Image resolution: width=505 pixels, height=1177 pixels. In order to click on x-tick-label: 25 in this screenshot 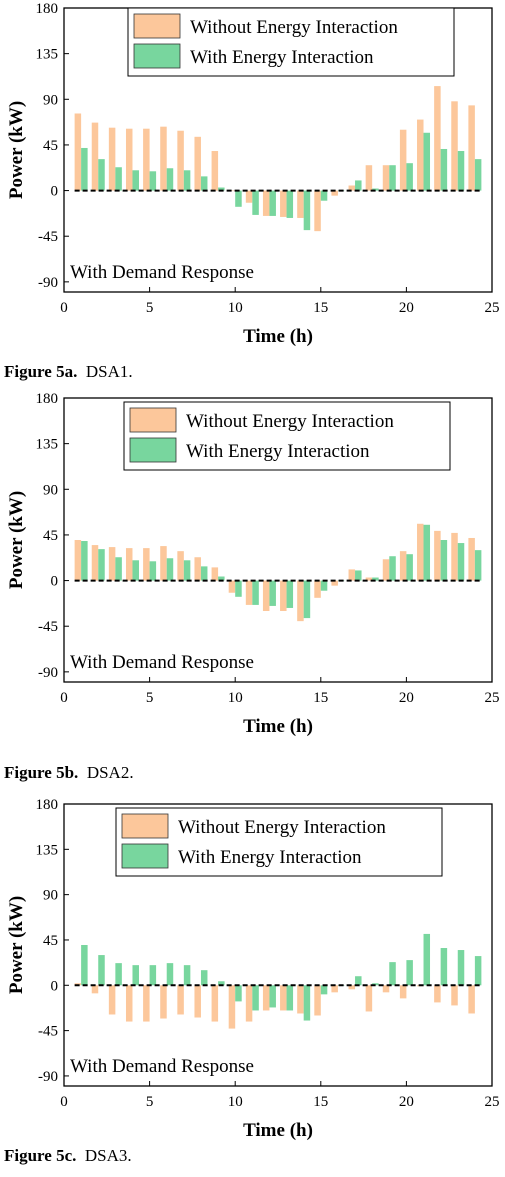, I will do `click(492, 698)`.